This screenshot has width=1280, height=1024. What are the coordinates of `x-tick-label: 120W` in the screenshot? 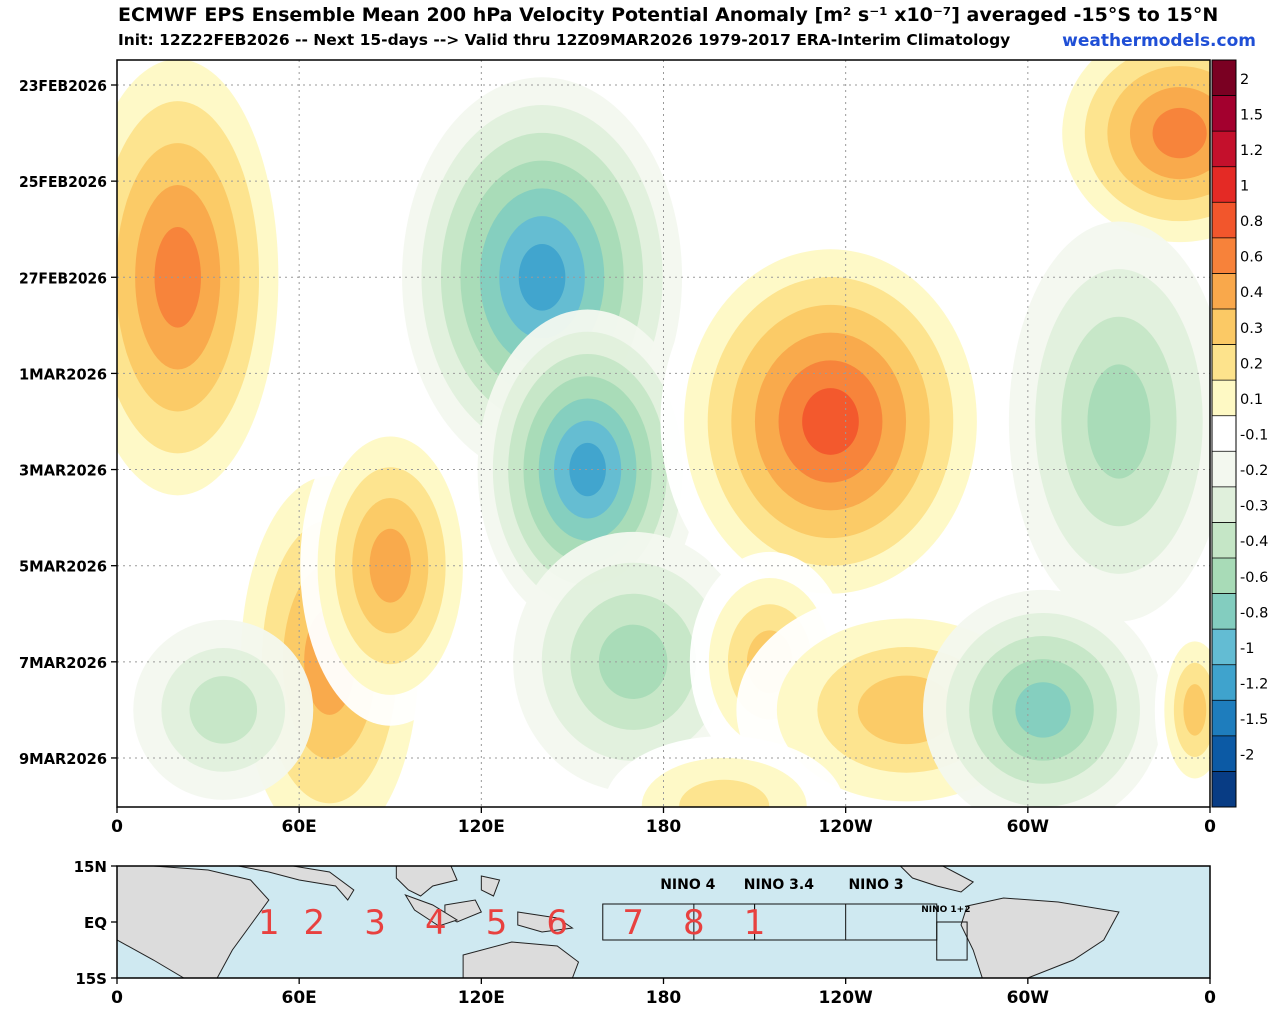 It's located at (846, 827).